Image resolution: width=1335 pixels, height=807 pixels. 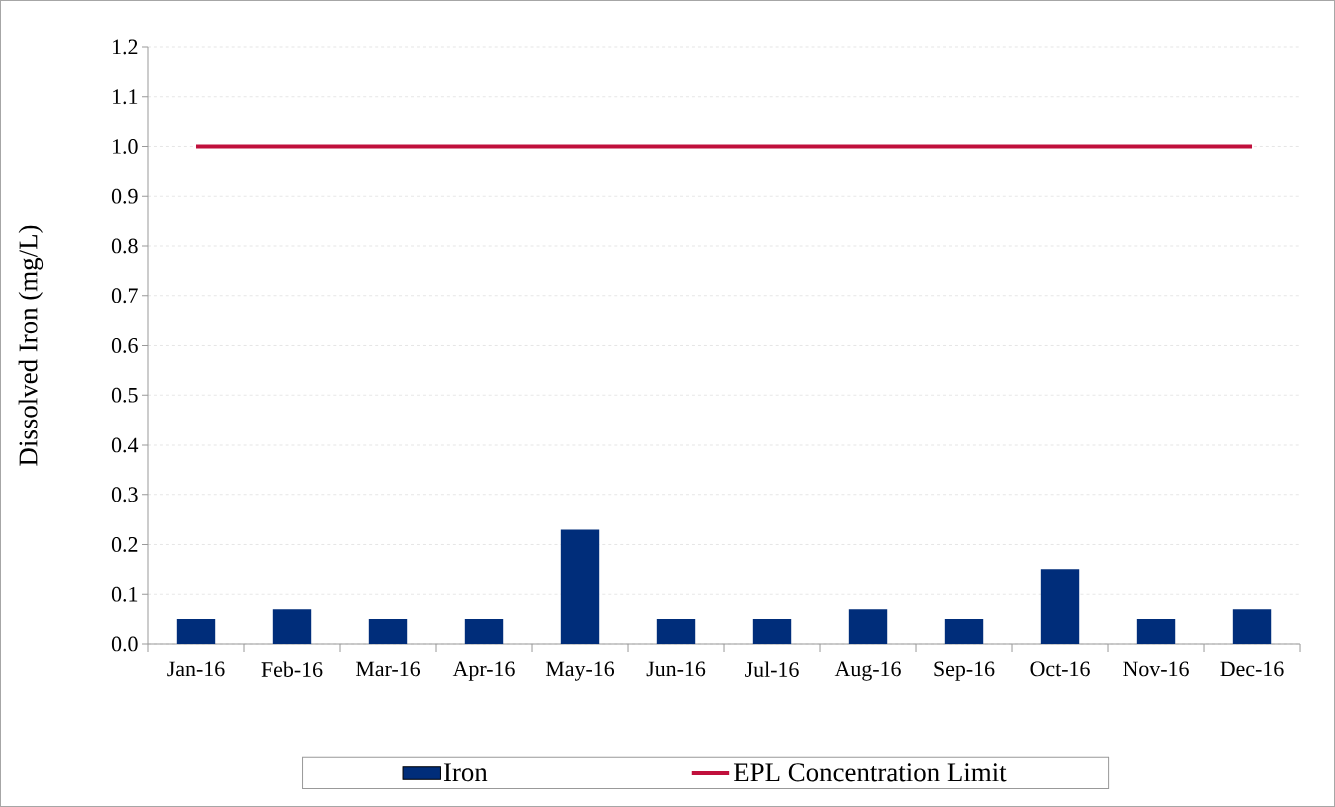 I want to click on y-tick-label: 0.7, so click(x=124, y=296).